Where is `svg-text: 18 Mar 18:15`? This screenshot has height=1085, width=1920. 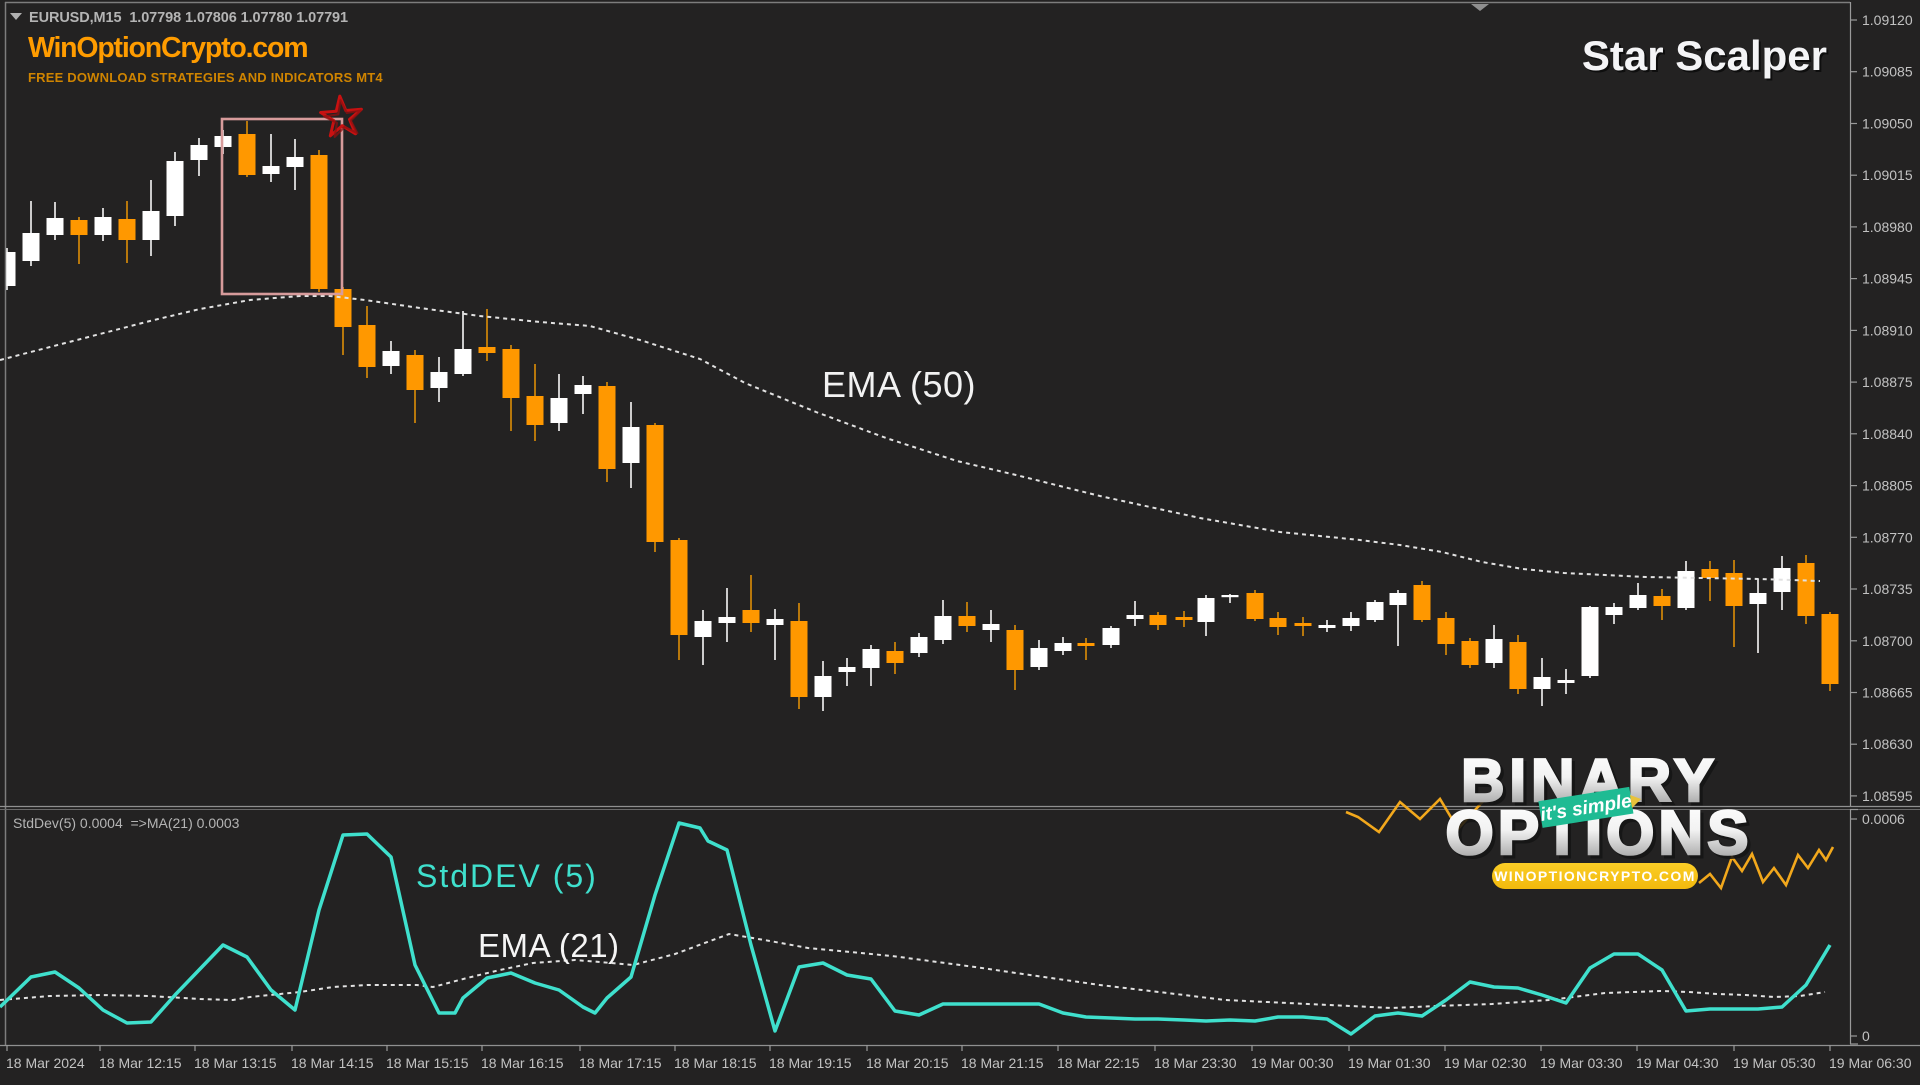
svg-text: 18 Mar 18:15 is located at coordinates (715, 1063).